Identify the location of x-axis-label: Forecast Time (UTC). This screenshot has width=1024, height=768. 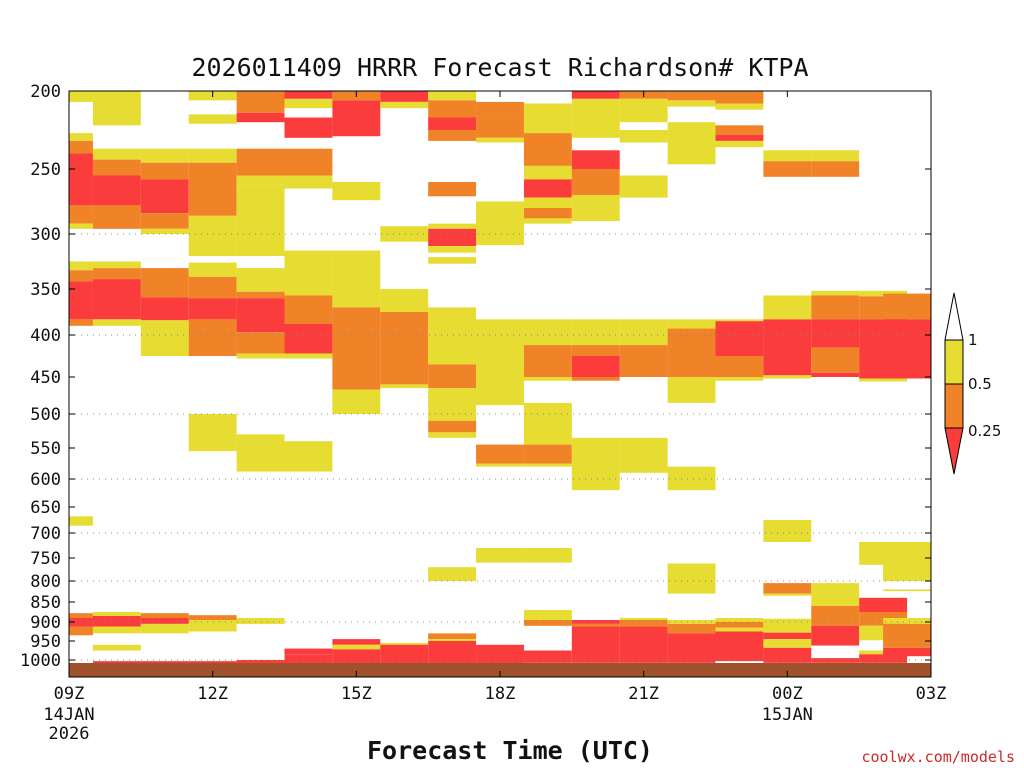
(510, 750).